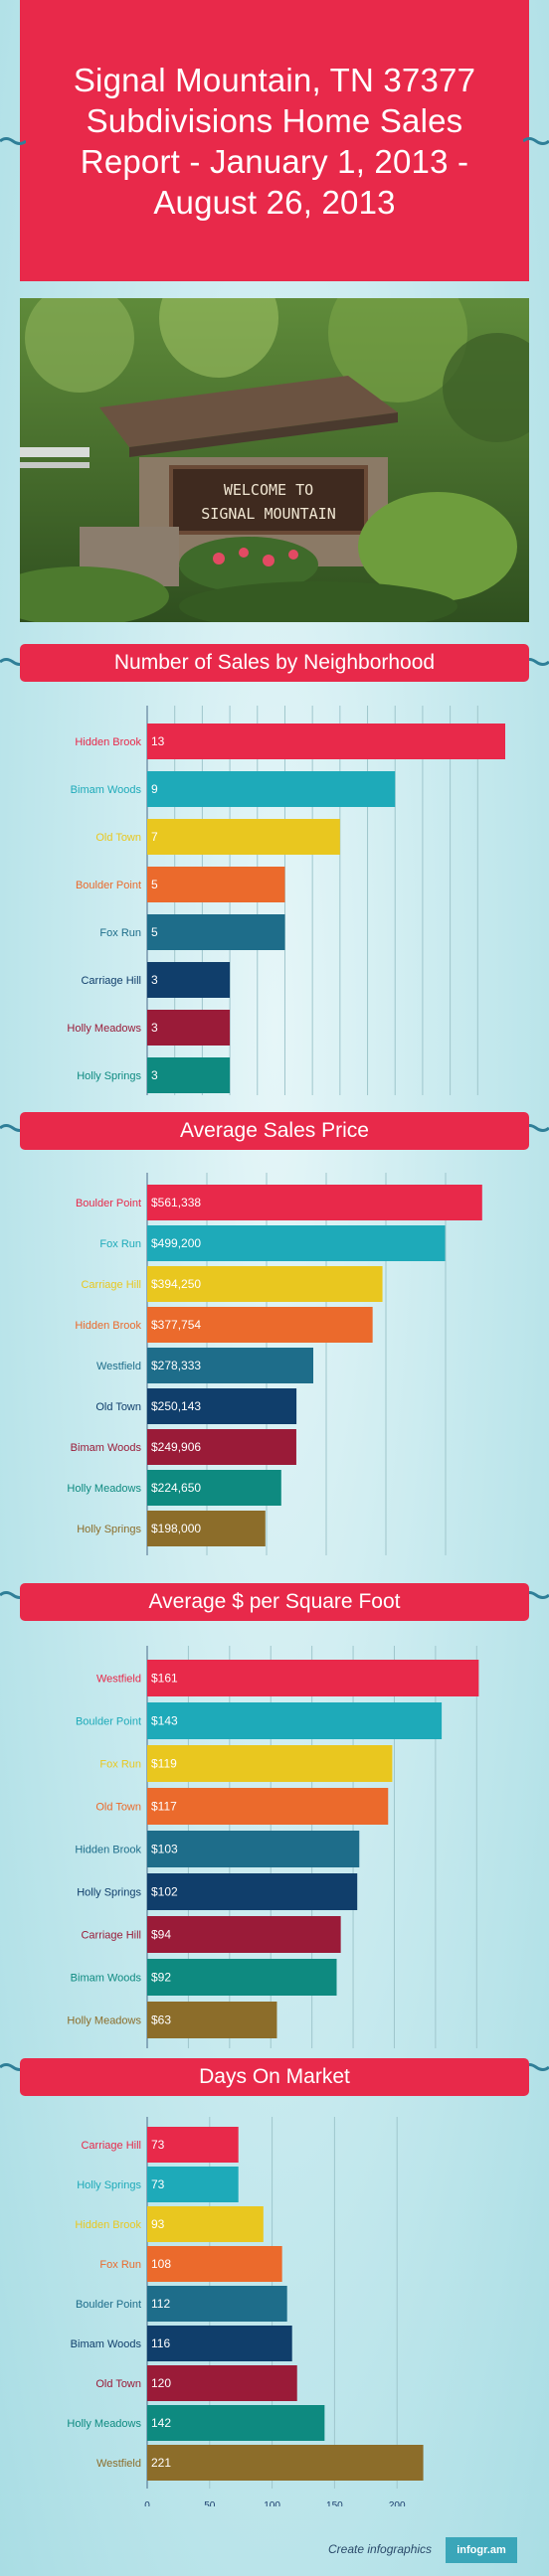 This screenshot has height=2576, width=549. I want to click on sign-line-1: WELCOME TO, so click(268, 490).